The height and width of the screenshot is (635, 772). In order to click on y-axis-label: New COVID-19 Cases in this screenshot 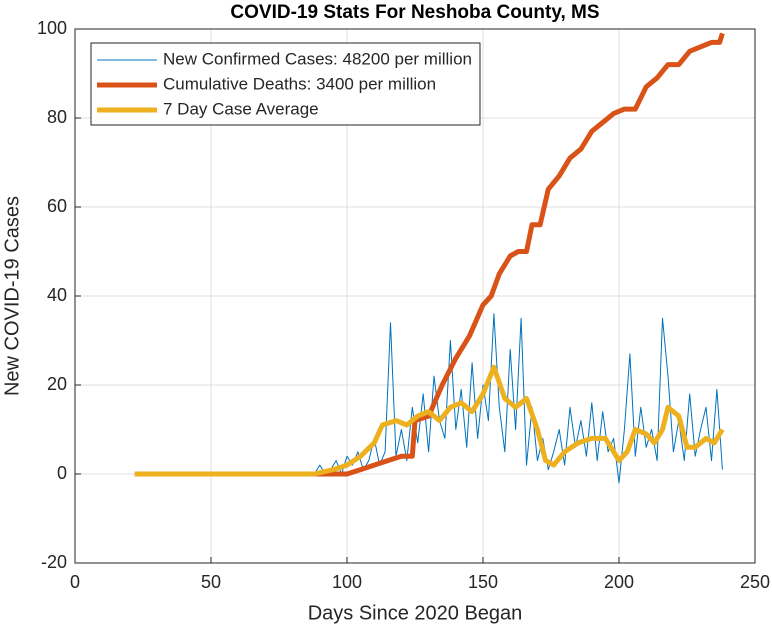, I will do `click(12, 296)`.